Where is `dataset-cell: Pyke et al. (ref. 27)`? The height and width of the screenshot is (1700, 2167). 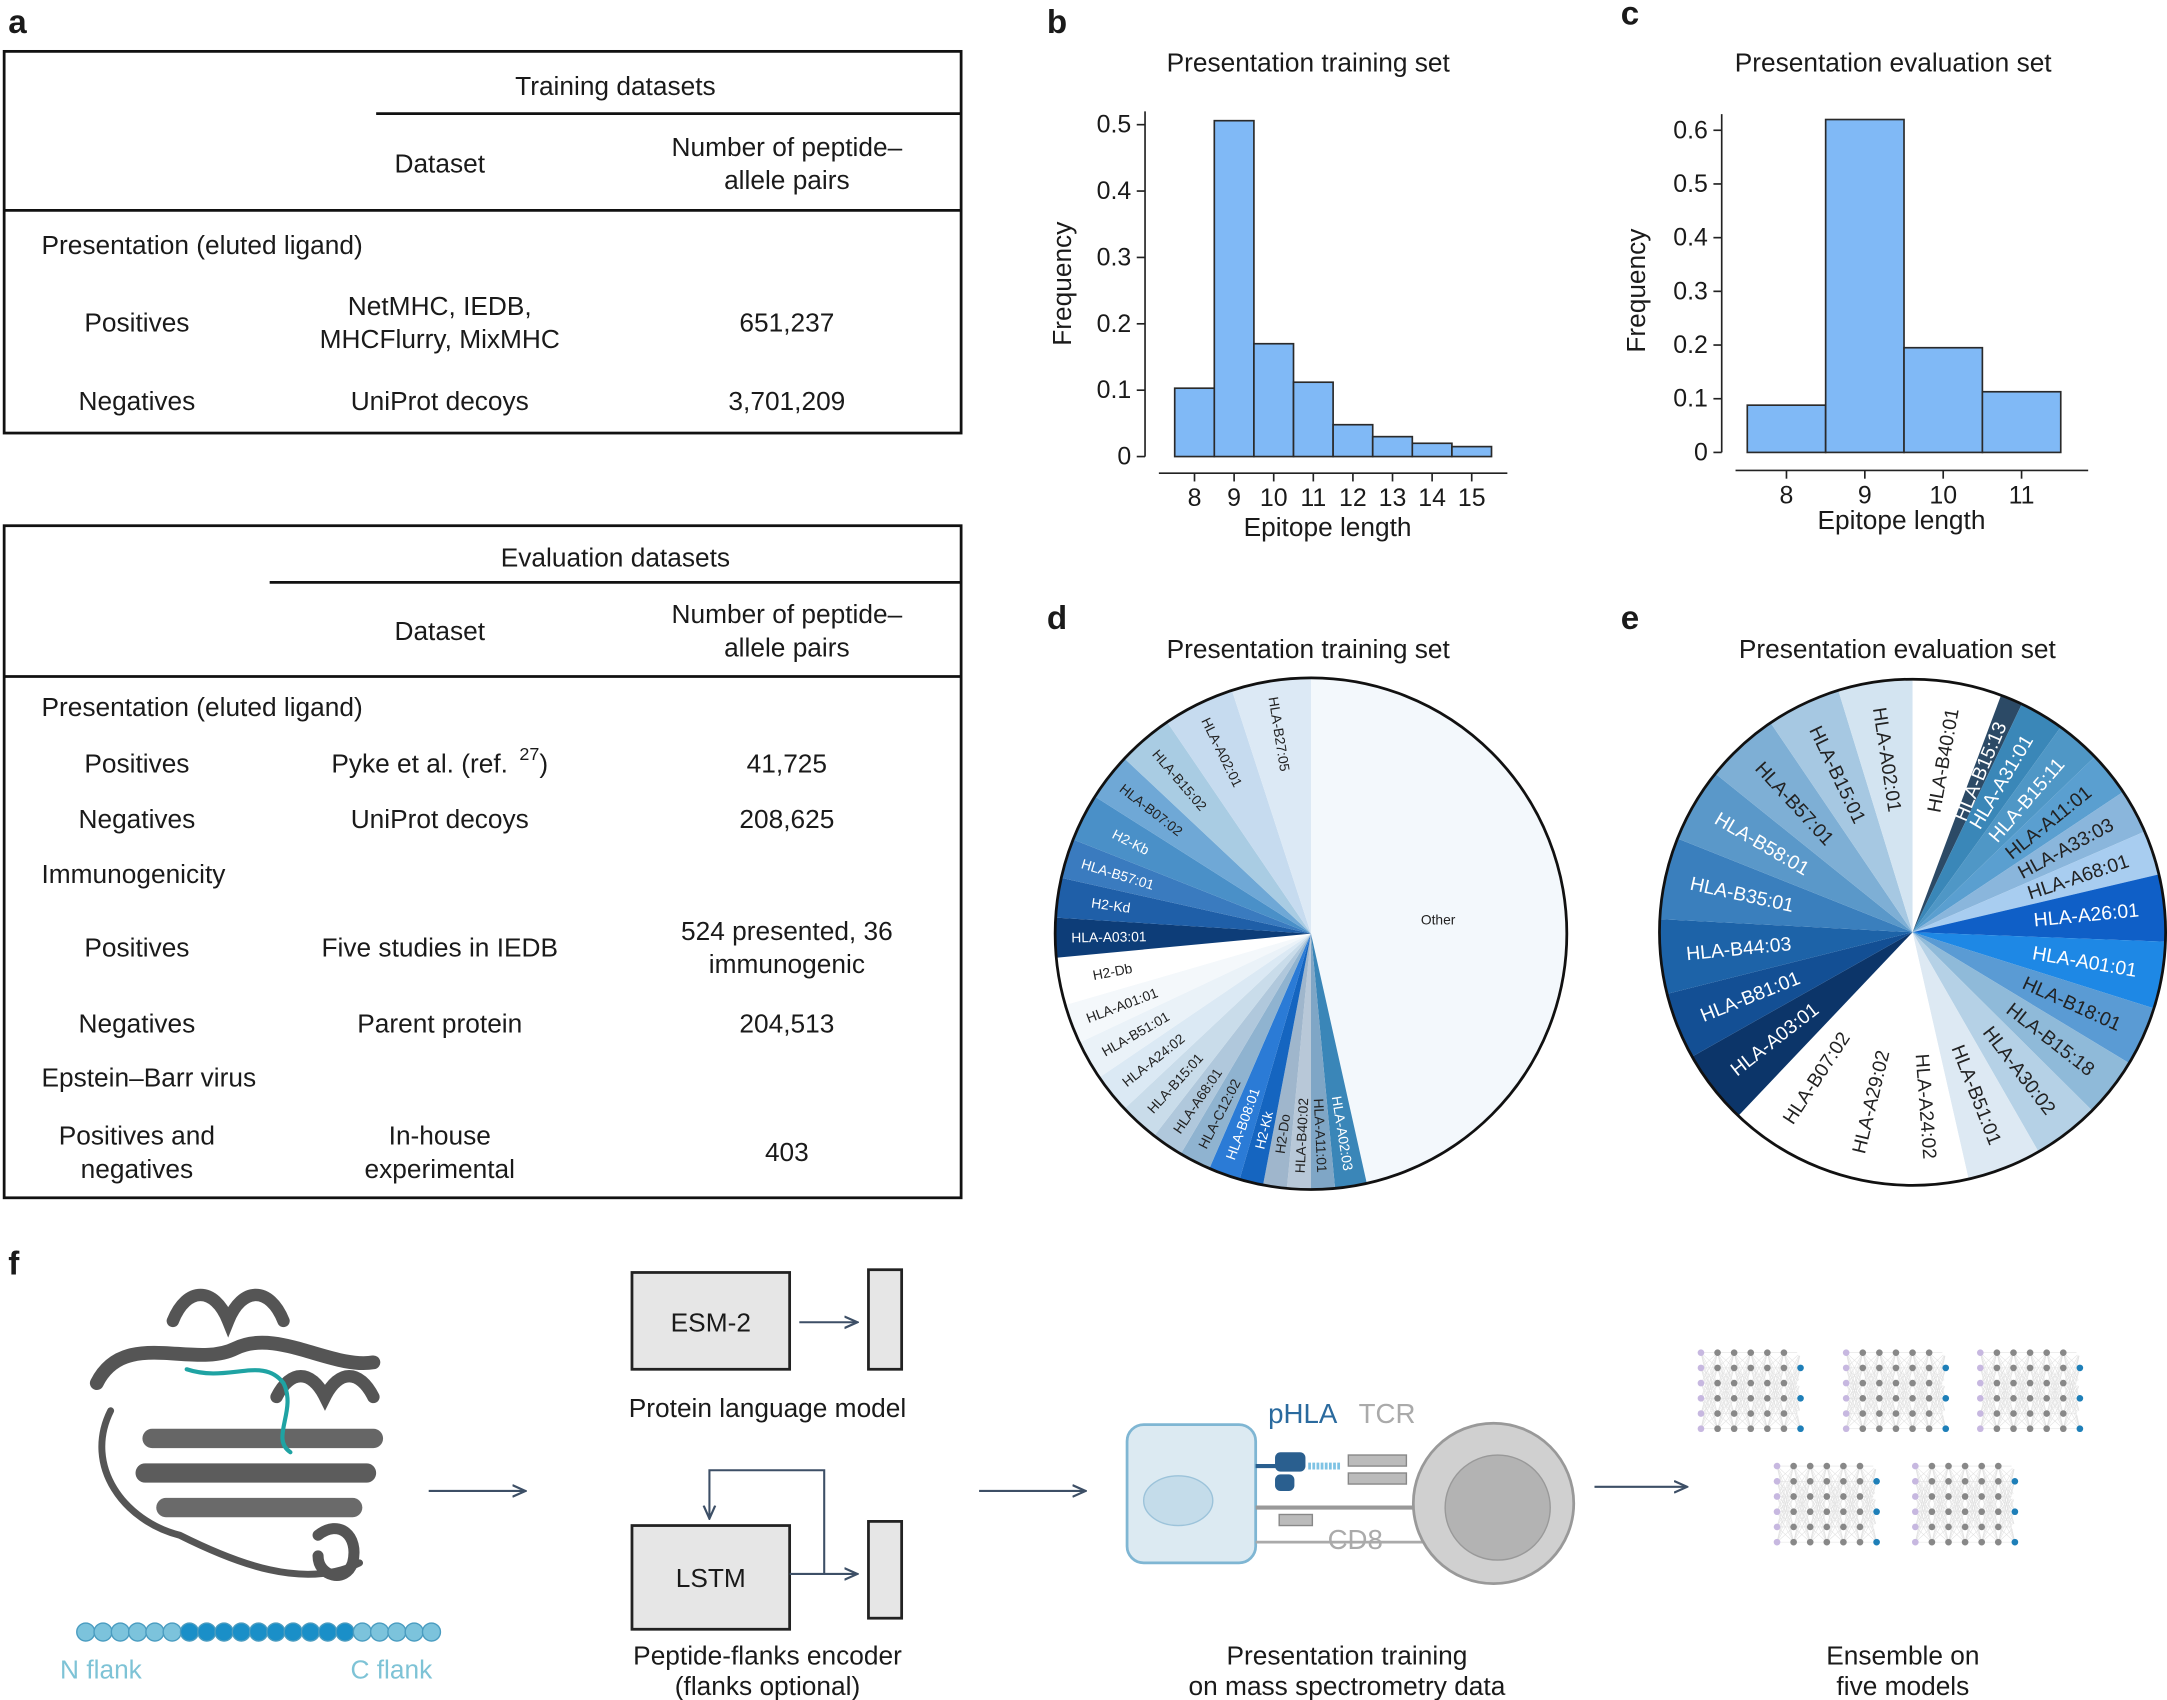
dataset-cell: Pyke et al. (ref. 27) is located at coordinates (439, 761).